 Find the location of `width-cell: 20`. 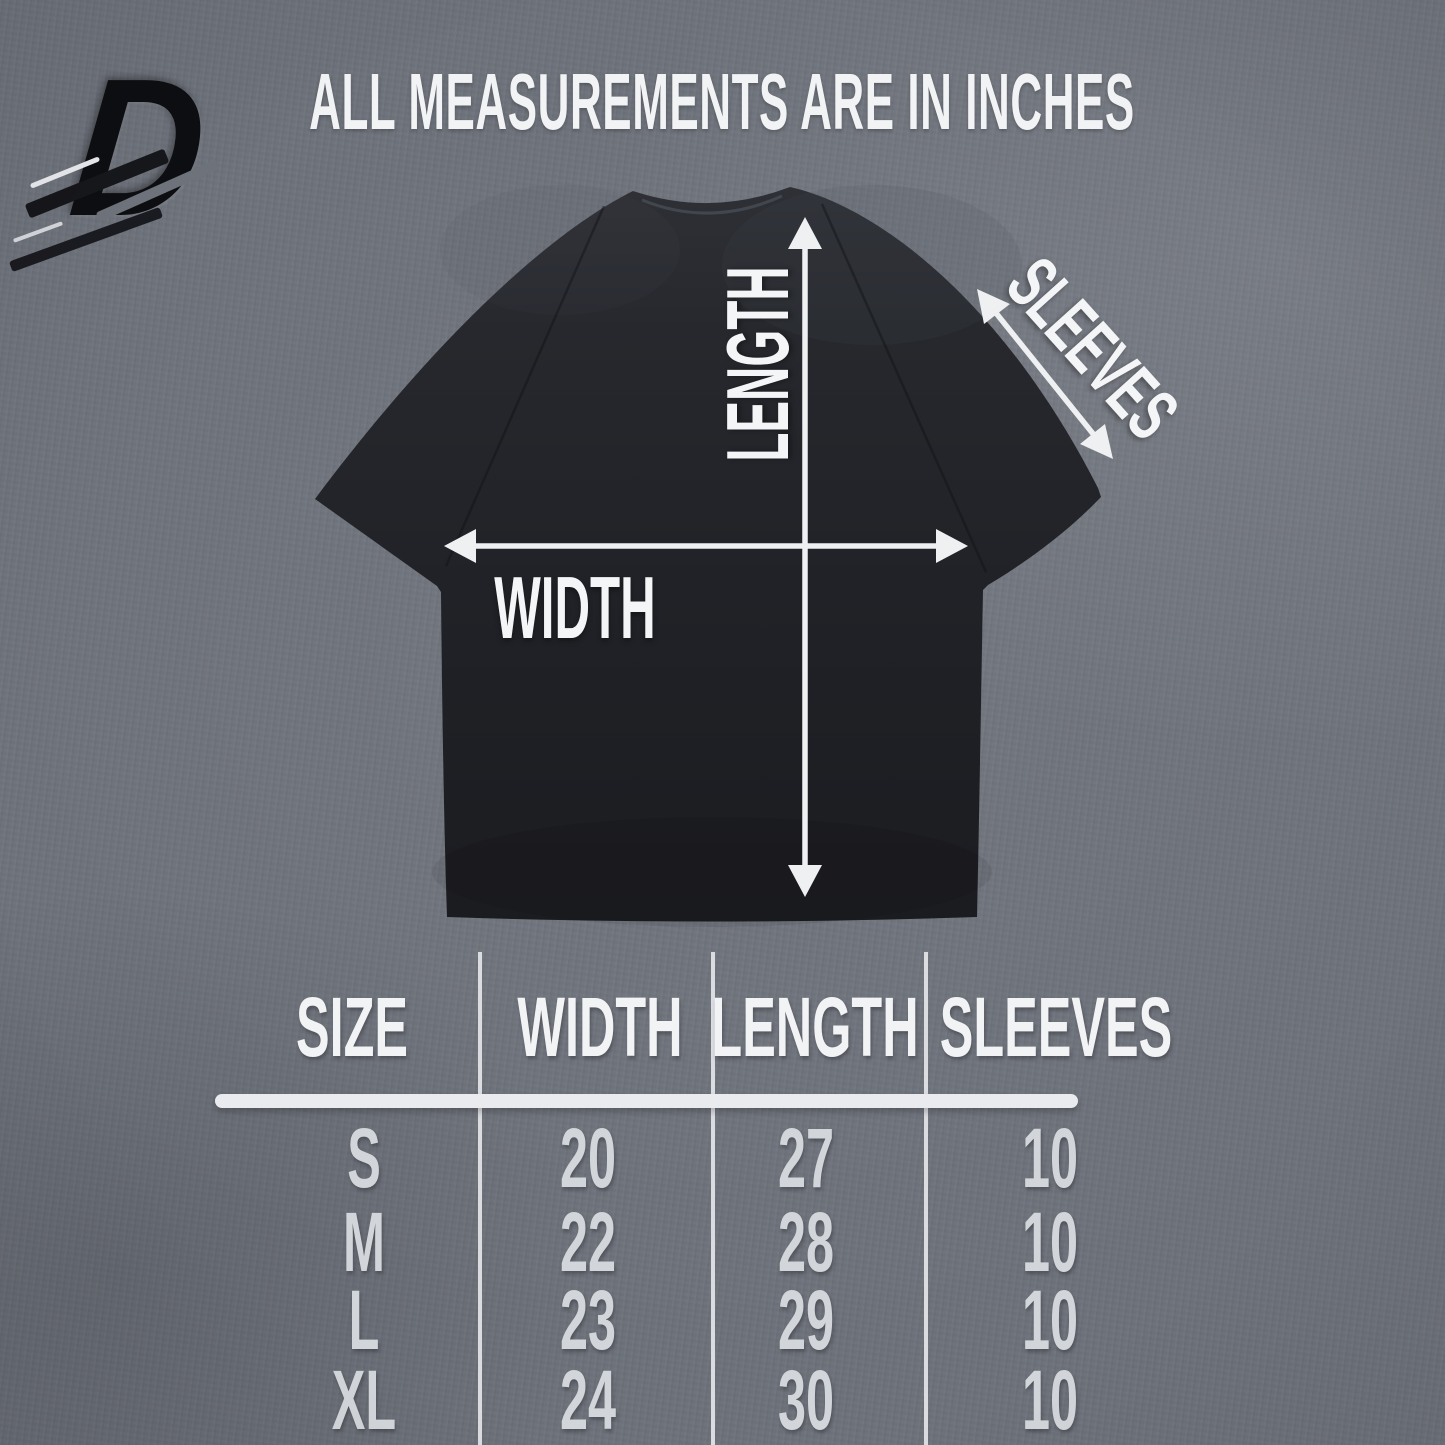

width-cell: 20 is located at coordinates (588, 1158).